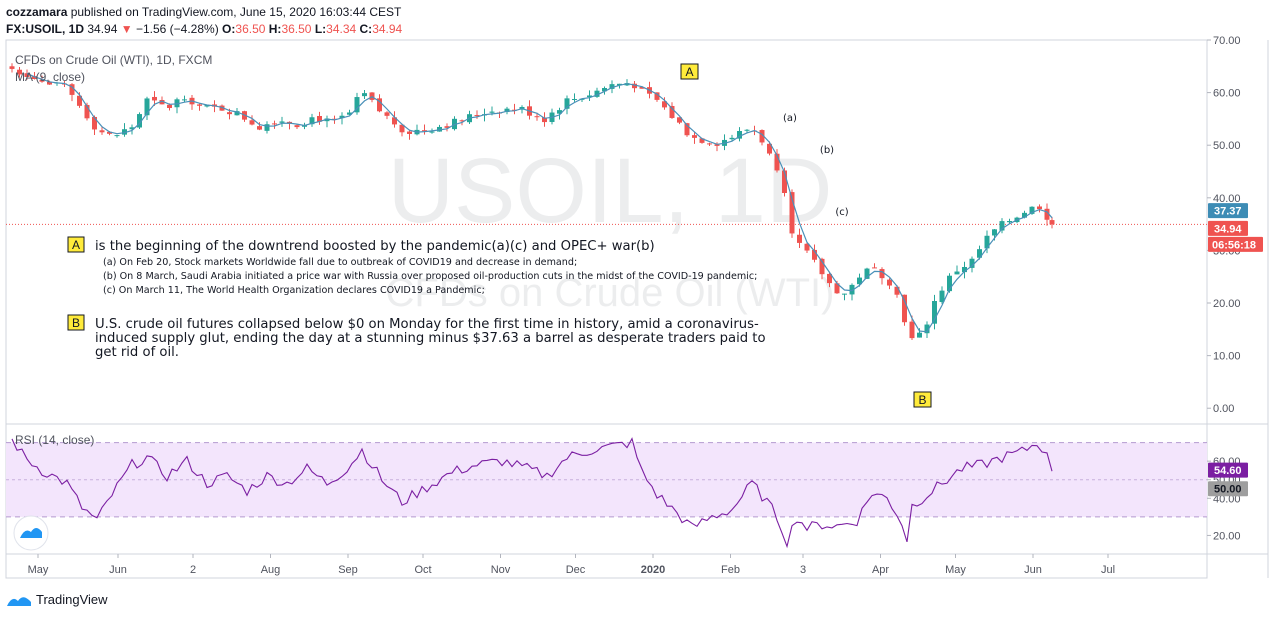 Image resolution: width=1274 pixels, height=618 pixels. Describe the element at coordinates (54, 440) in the screenshot. I see `rsi-legend: RSI (14, close)` at that location.